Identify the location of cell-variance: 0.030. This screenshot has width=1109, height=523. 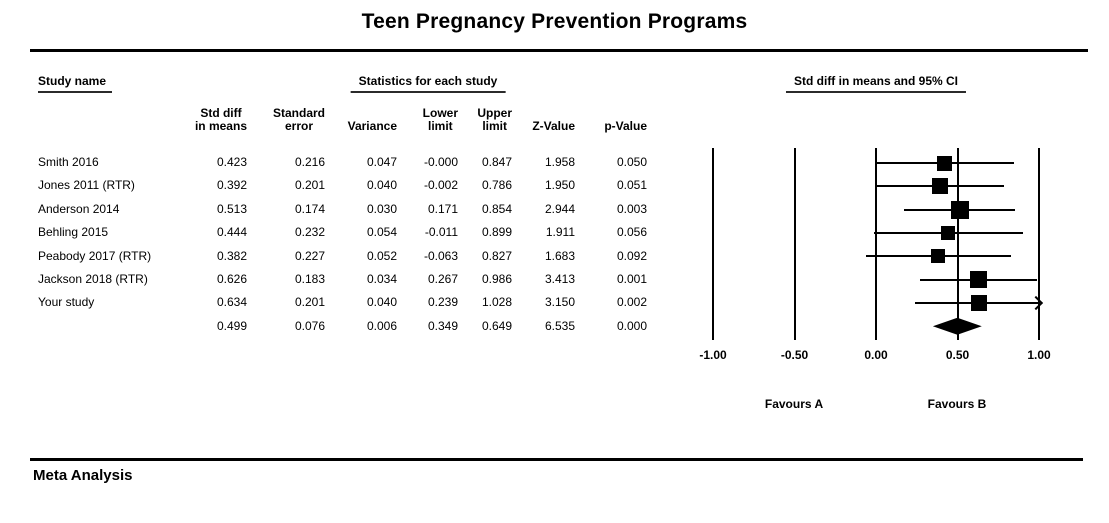
(381, 208).